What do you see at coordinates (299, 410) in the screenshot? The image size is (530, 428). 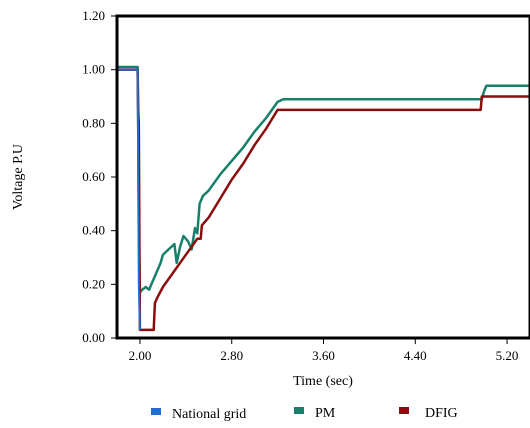 I see `legend-swatch-pm` at bounding box center [299, 410].